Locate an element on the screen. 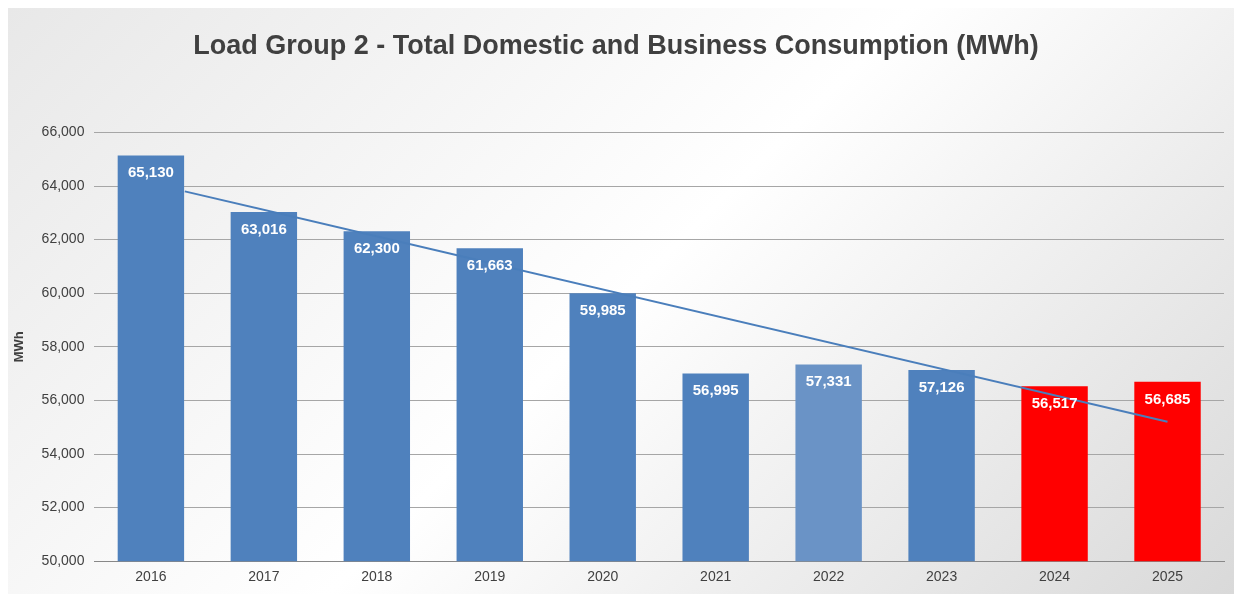 This screenshot has height=602, width=1242. y-tick-label: 58,000 is located at coordinates (63, 345).